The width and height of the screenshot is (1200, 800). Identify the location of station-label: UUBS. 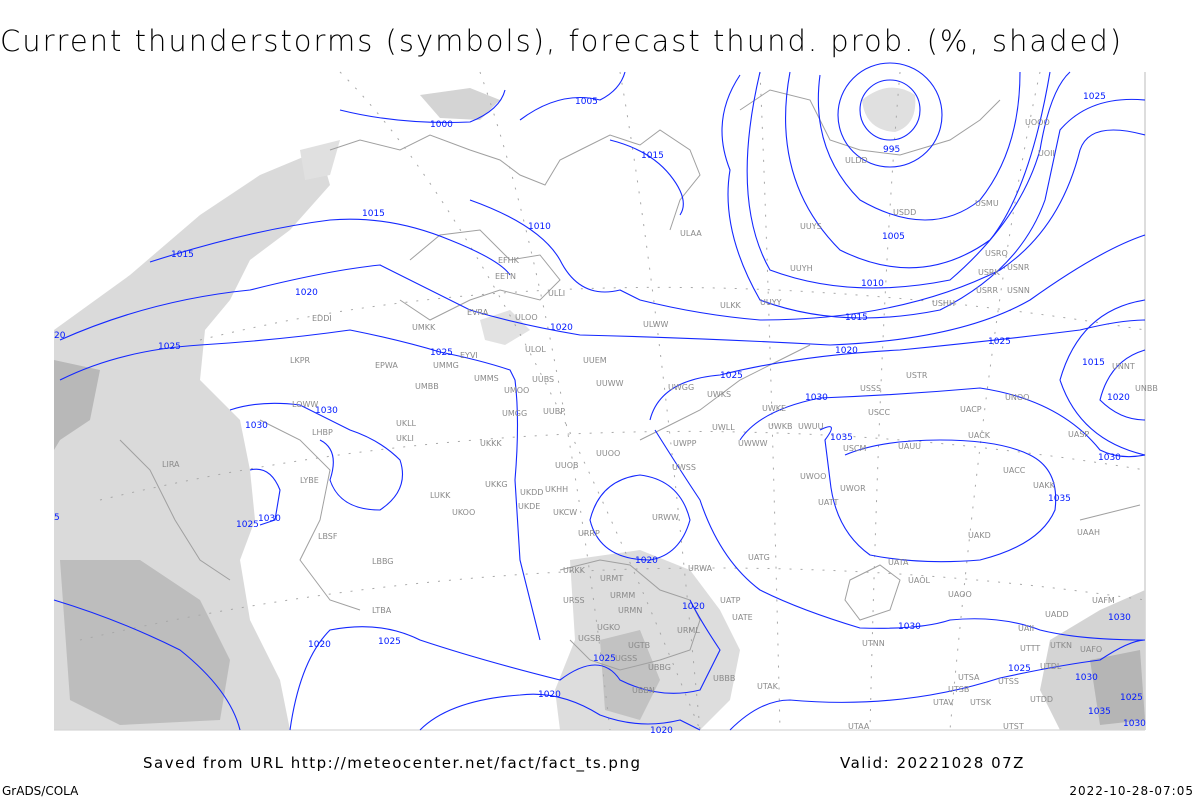
(543, 379).